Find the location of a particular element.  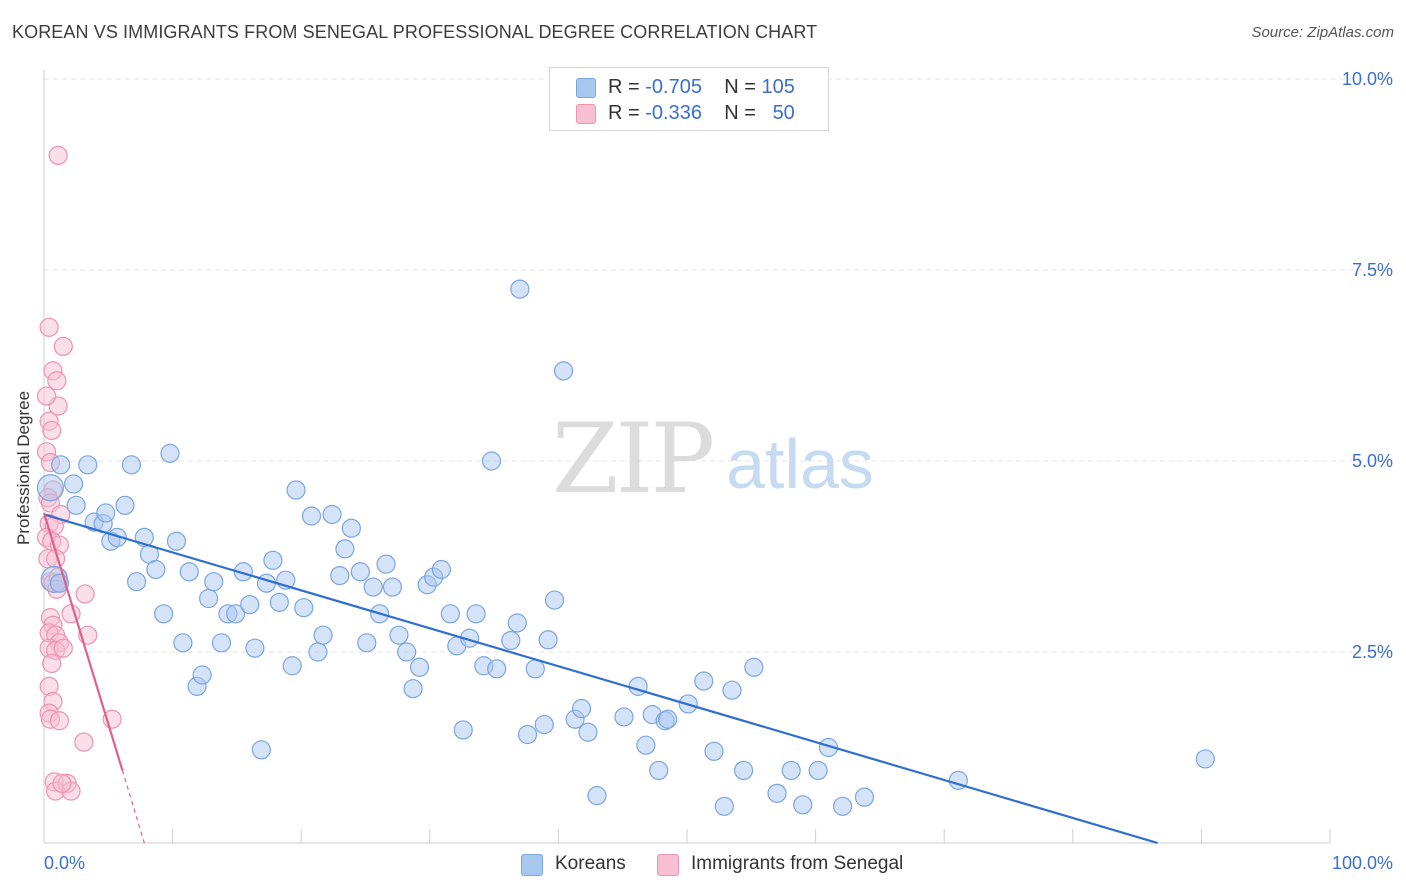

y-tick-label: 7.5% is located at coordinates (1372, 270).